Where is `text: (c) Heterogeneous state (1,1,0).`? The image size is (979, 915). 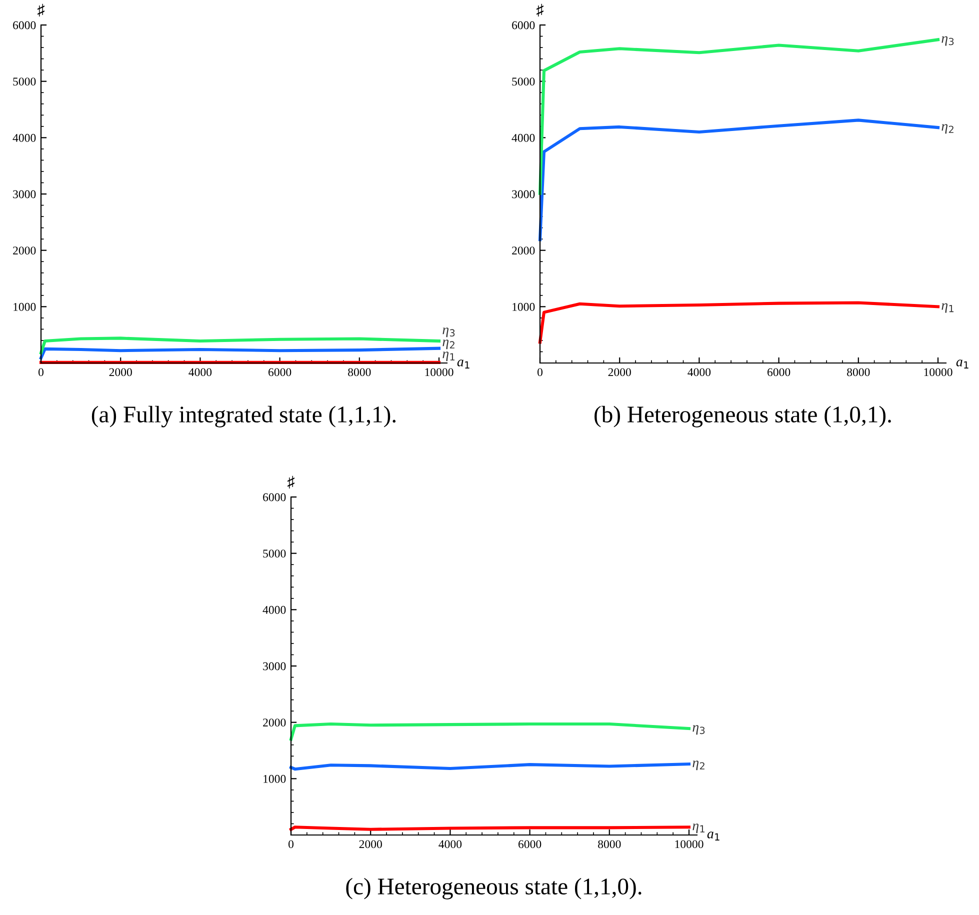 text: (c) Heterogeneous state (1,1,0). is located at coordinates (494, 889).